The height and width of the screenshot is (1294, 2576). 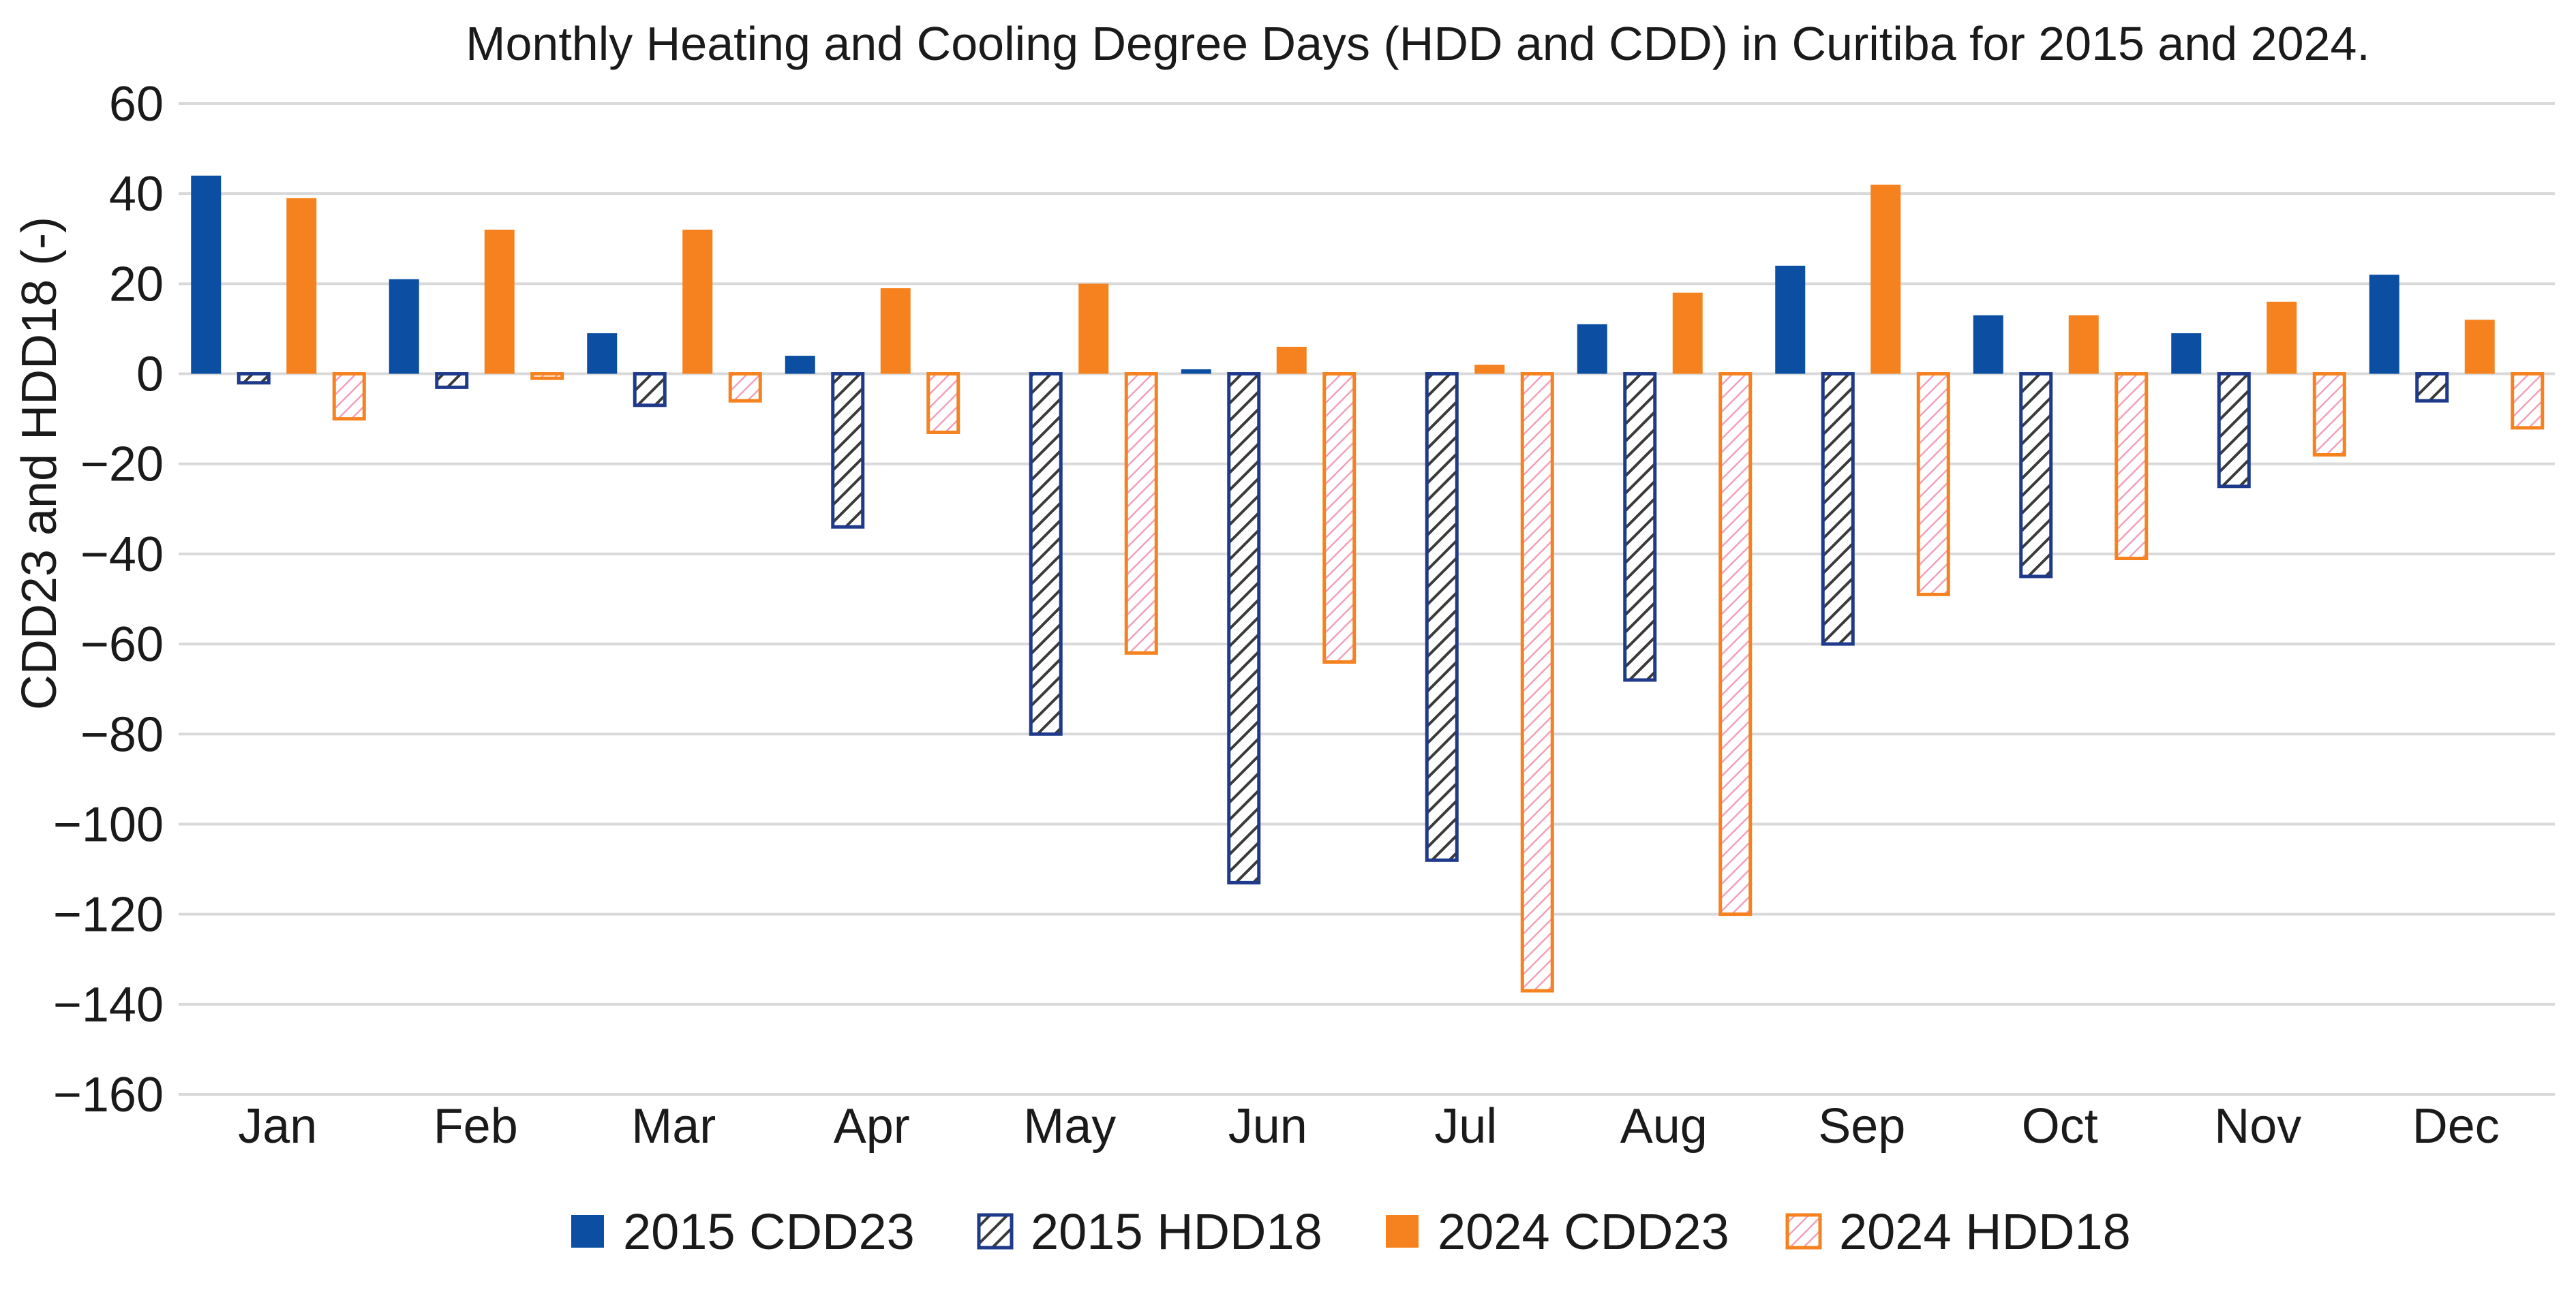 What do you see at coordinates (109, 1005) in the screenshot?
I see `y-tick-label: −140` at bounding box center [109, 1005].